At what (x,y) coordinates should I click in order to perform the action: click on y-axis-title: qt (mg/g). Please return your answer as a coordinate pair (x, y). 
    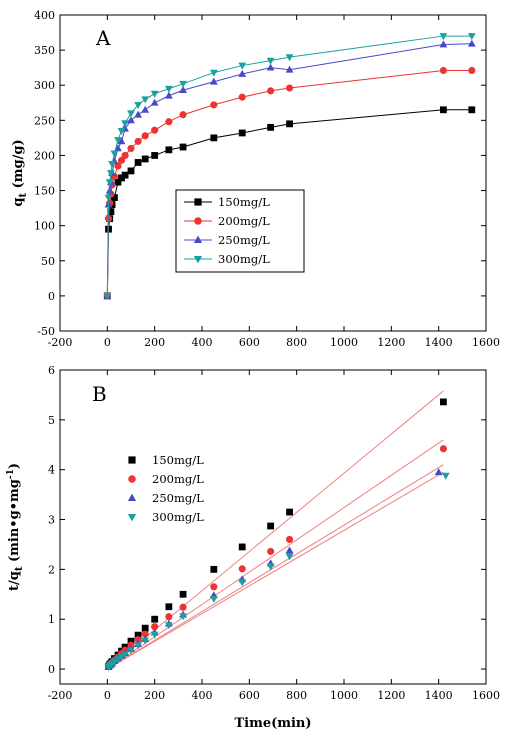
    Looking at the image, I should click on (20, 172).